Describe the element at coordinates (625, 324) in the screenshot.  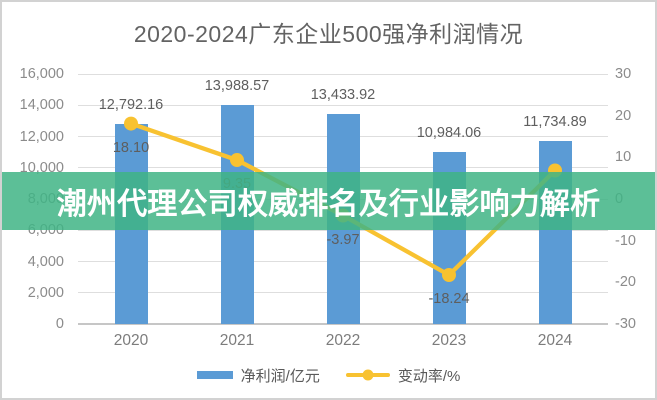
I see `right-axis-tick: -30` at that location.